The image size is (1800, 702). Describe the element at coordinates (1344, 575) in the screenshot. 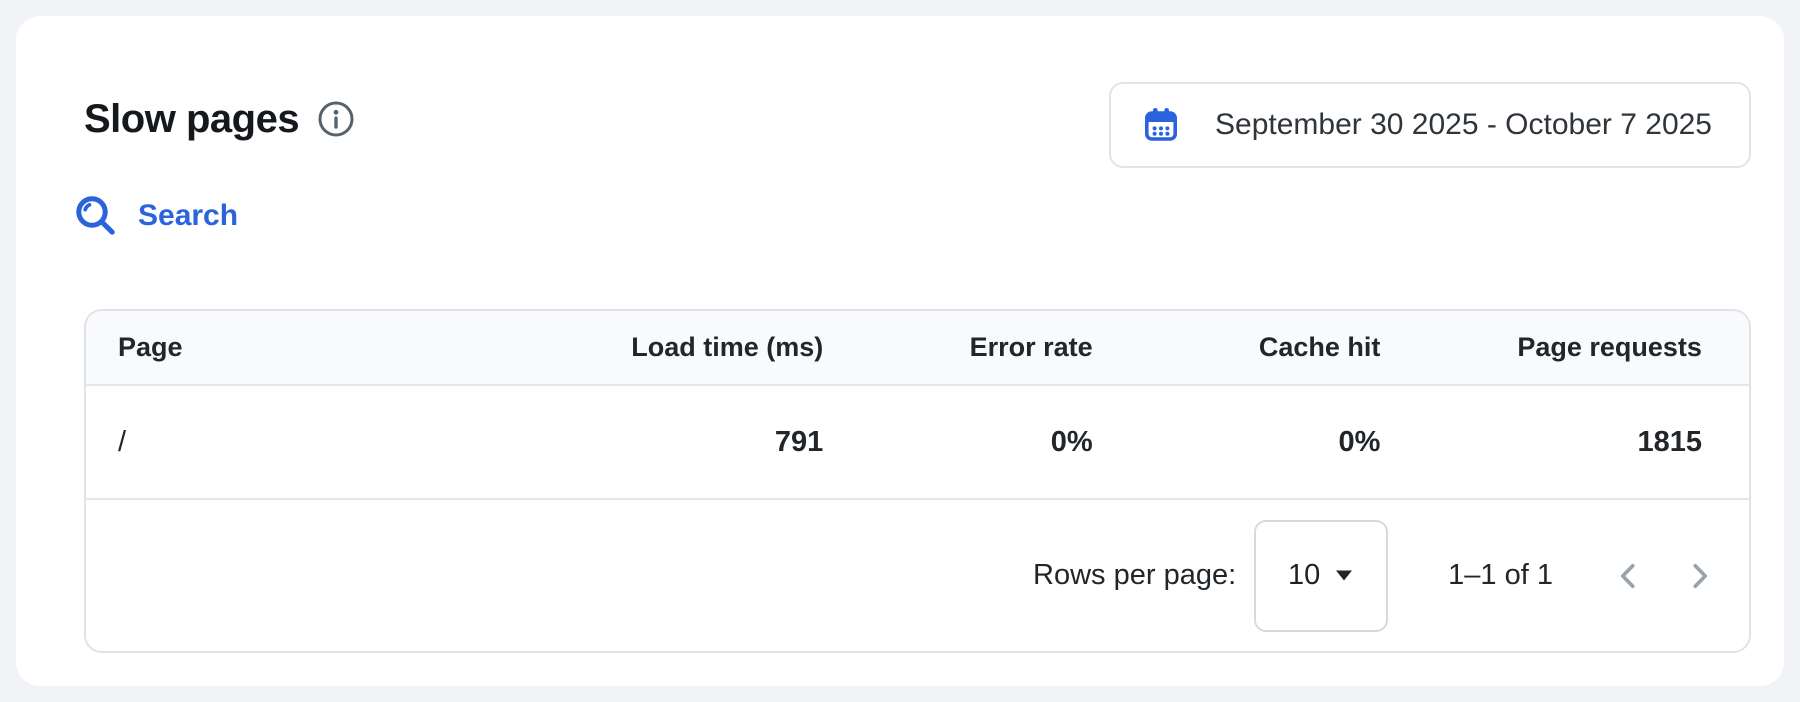

I see `caret-down-icon` at that location.